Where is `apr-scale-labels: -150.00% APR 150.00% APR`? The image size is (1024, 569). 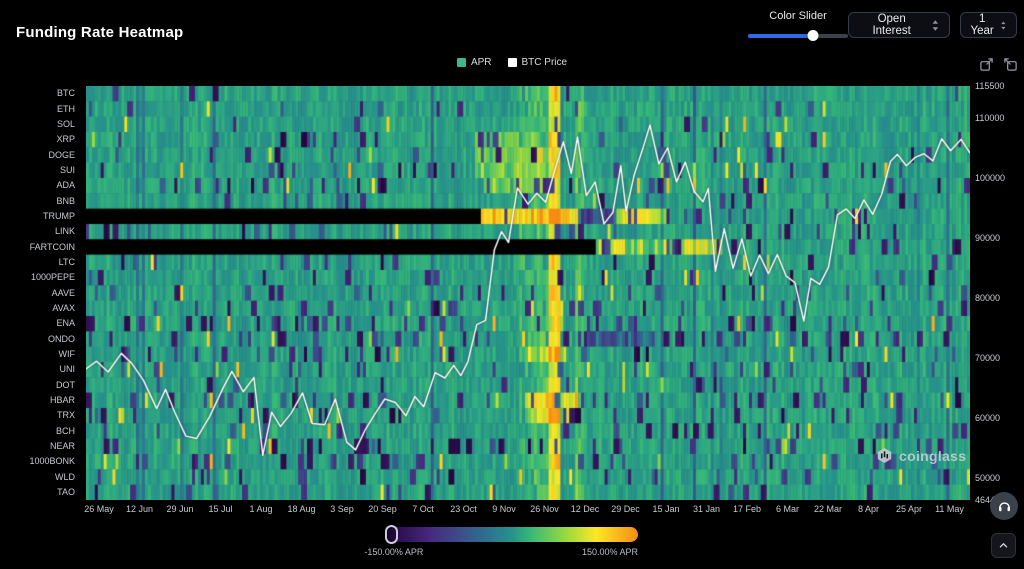
apr-scale-labels: -150.00% APR 150.00% APR is located at coordinates (501, 553).